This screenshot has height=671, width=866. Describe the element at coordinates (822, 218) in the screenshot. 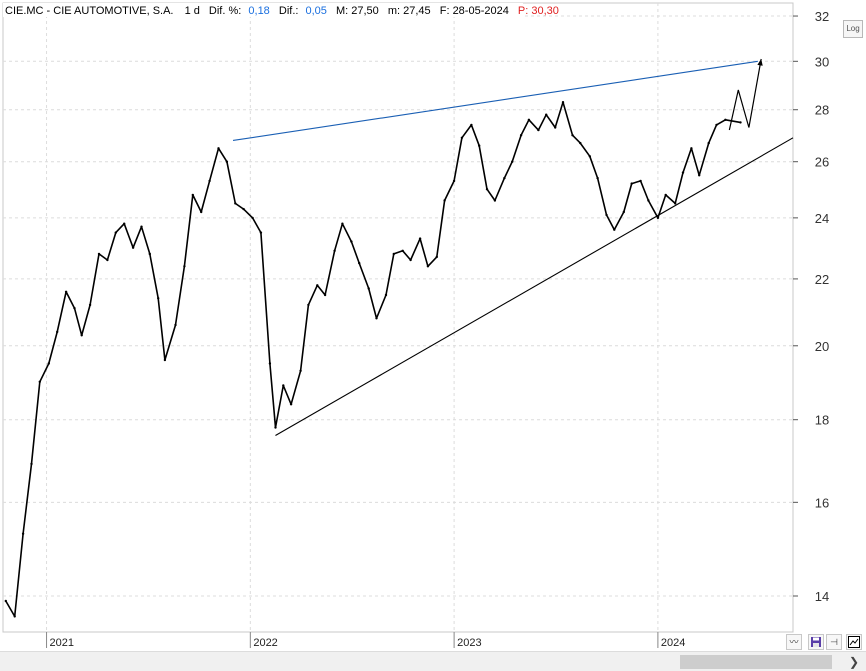

I see `y-tick-label: 24` at that location.